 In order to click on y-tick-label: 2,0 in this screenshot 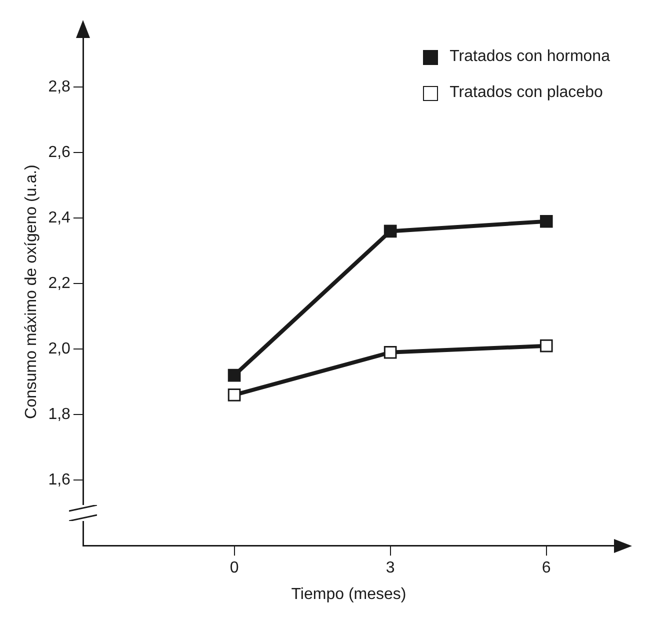, I will do `click(59, 349)`.